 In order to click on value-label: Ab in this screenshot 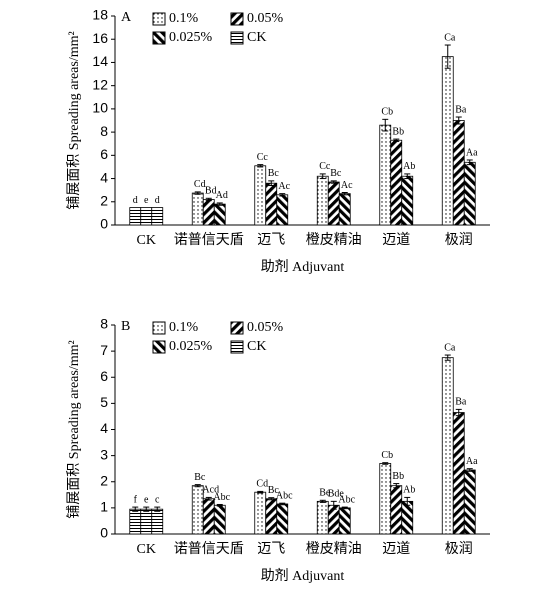, I will do `click(409, 166)`.